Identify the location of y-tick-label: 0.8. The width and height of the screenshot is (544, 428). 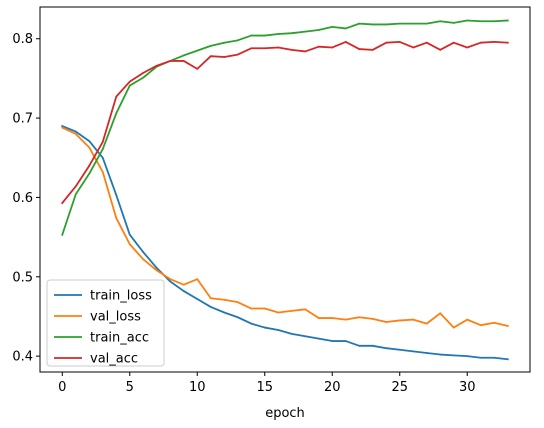
(22, 39).